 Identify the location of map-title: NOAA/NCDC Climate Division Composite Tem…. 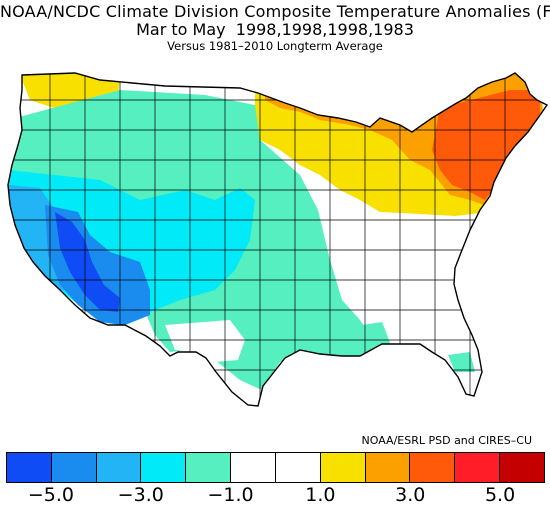
(275, 11).